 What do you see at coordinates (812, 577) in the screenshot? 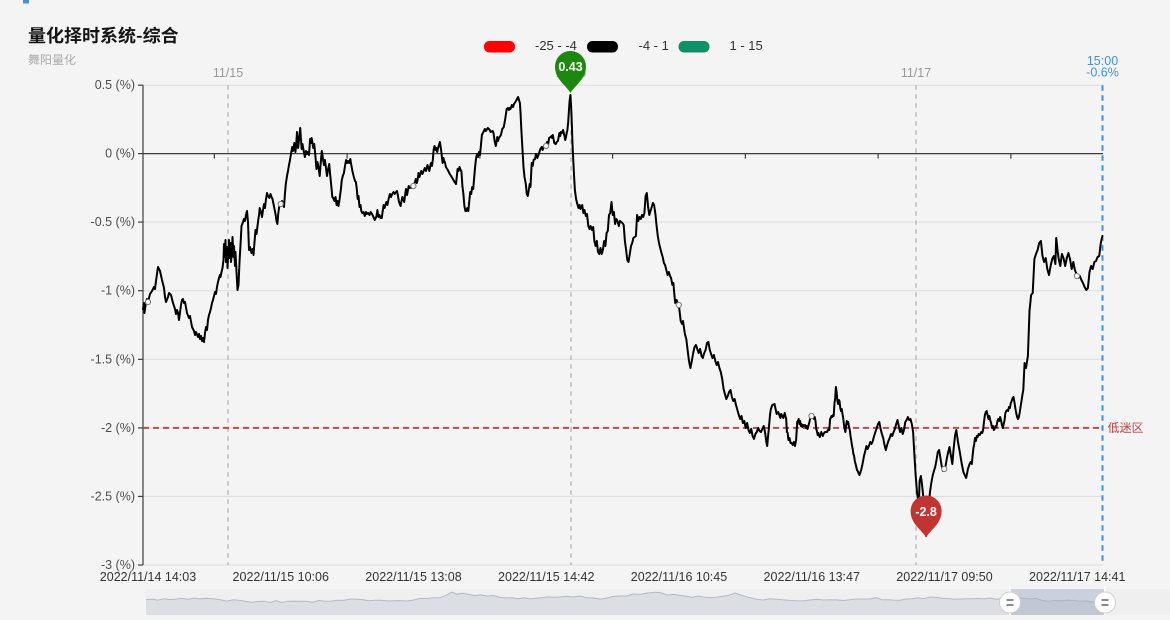
I see `svg-text: 2022/11/16 13:47` at bounding box center [812, 577].